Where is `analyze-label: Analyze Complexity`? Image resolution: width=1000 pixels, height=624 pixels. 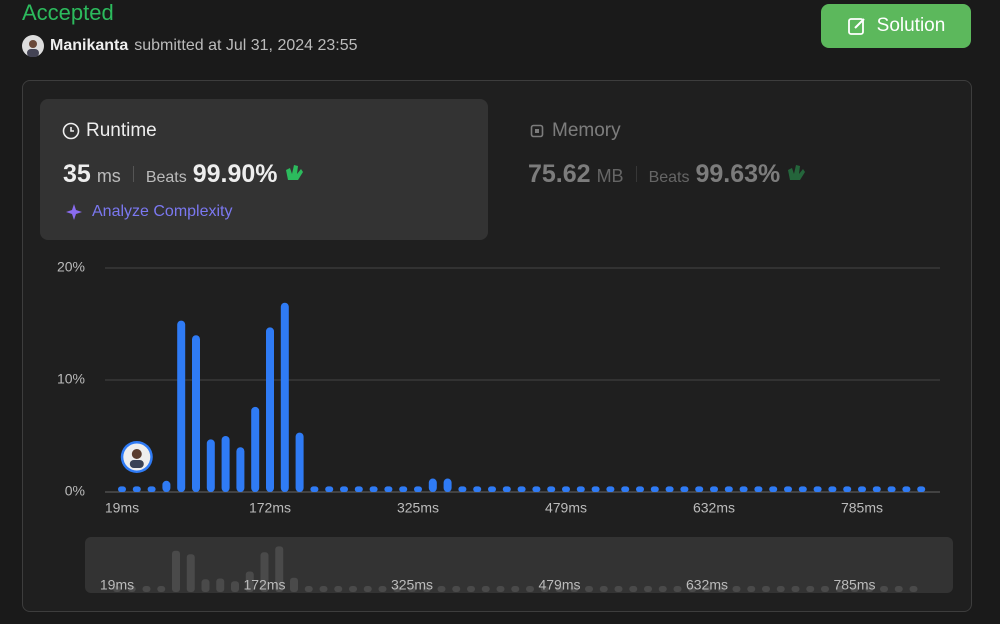 analyze-label: Analyze Complexity is located at coordinates (162, 211).